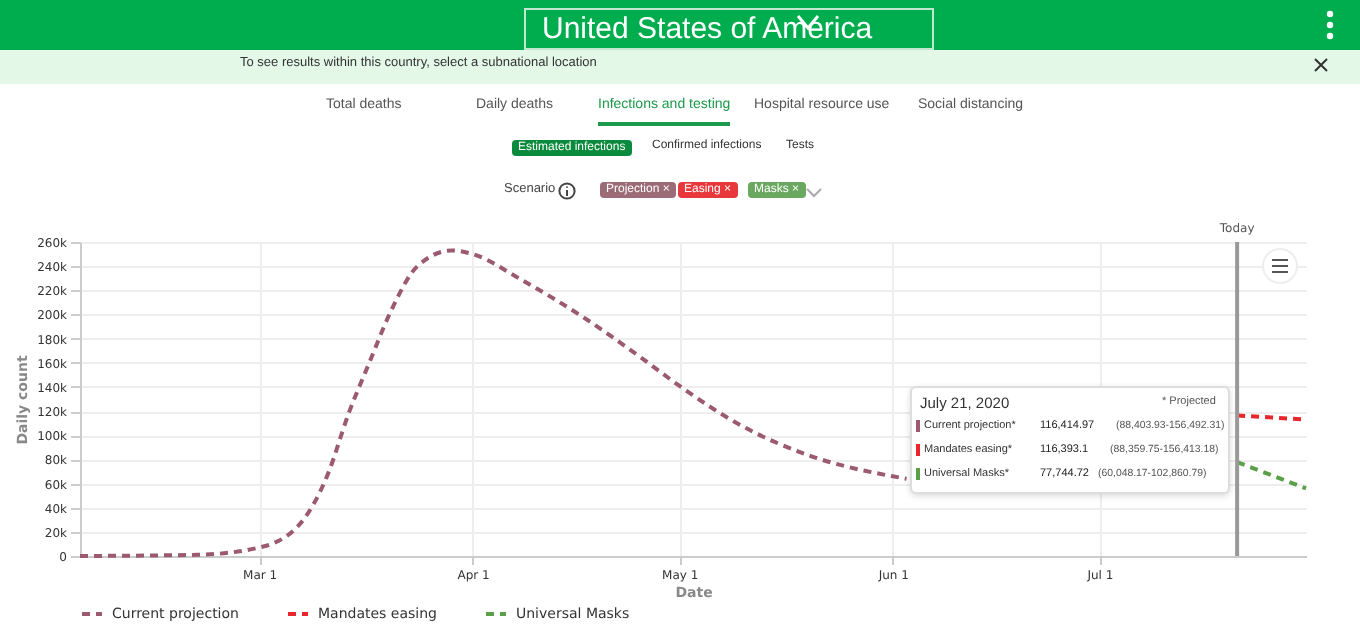  What do you see at coordinates (729, 29) in the screenshot?
I see `text: United States of America` at bounding box center [729, 29].